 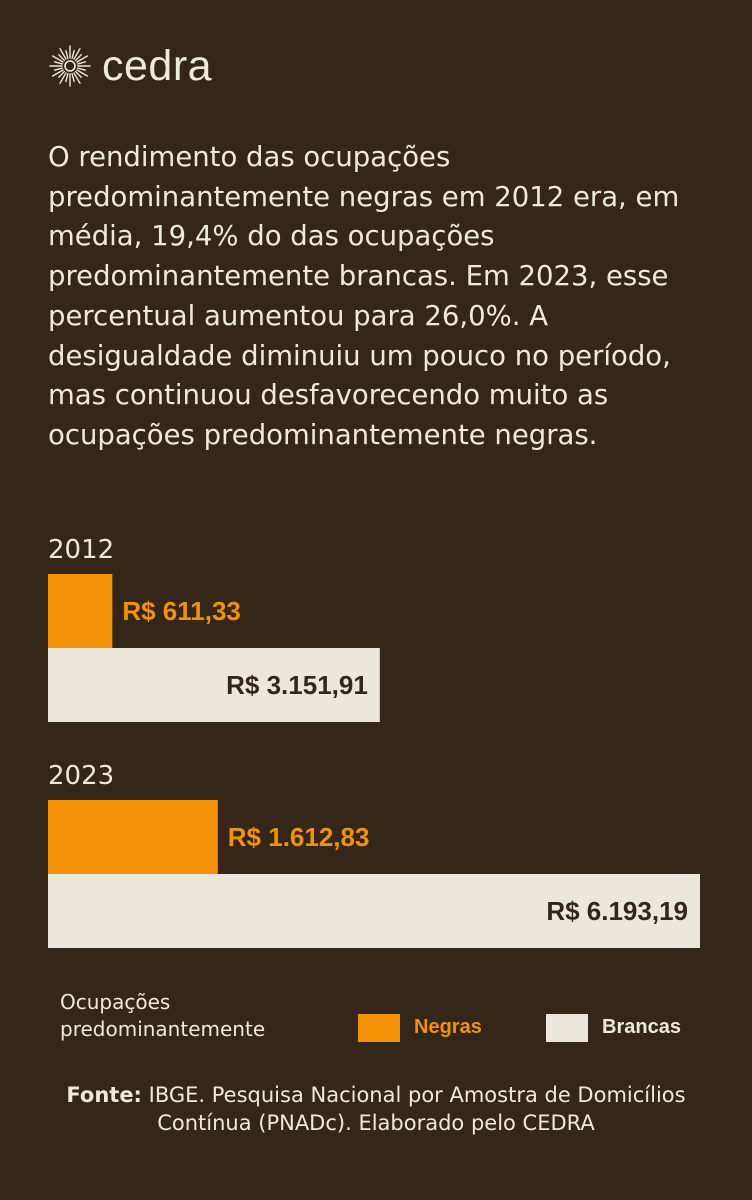 I want to click on value-label-2023-negras: R$ 1.612,83, so click(x=299, y=837).